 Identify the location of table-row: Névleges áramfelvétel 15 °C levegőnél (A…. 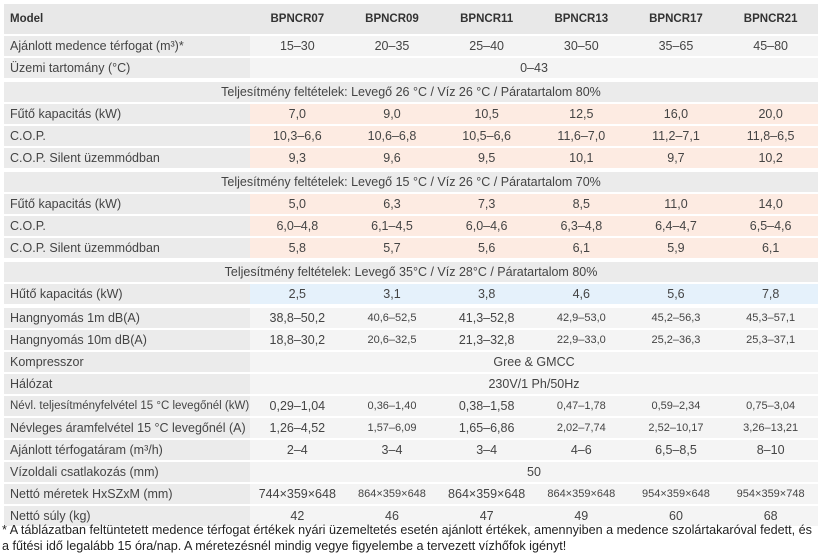
(411, 428).